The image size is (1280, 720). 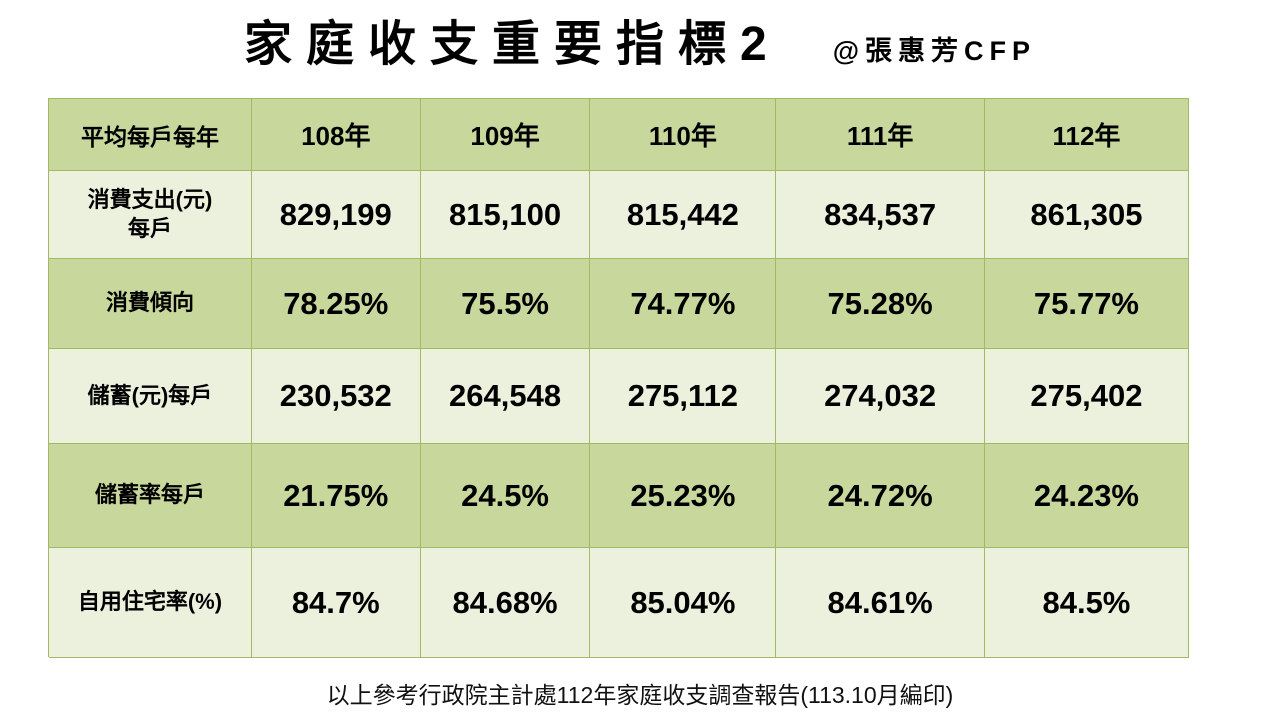 What do you see at coordinates (505, 603) in the screenshot?
I see `value-cell: 84.68%` at bounding box center [505, 603].